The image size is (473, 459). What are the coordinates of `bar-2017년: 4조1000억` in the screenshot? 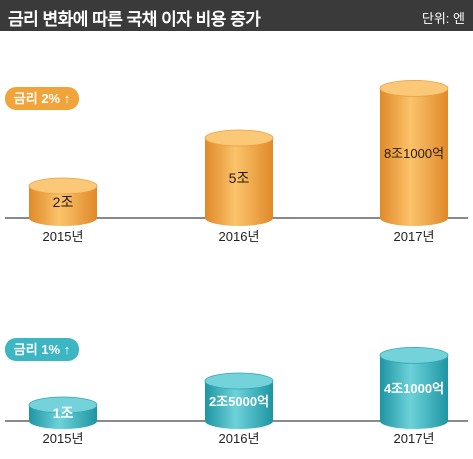 It's located at (414, 387).